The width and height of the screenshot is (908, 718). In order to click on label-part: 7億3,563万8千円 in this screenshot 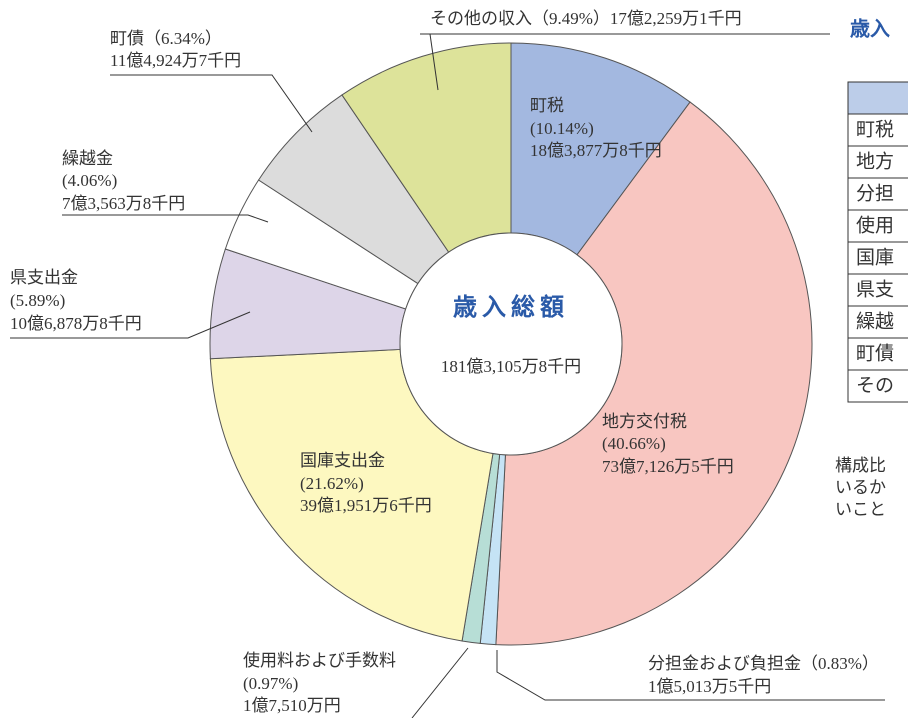, I will do `click(123, 203)`.